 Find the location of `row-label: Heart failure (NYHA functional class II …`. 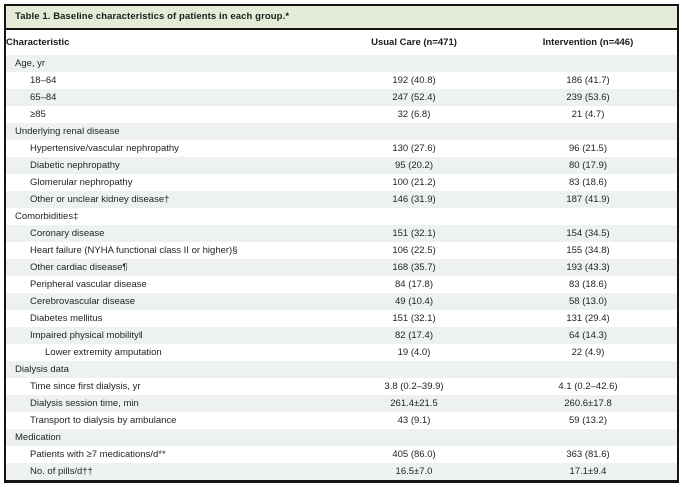

row-label: Heart failure (NYHA functional class II … is located at coordinates (134, 250).